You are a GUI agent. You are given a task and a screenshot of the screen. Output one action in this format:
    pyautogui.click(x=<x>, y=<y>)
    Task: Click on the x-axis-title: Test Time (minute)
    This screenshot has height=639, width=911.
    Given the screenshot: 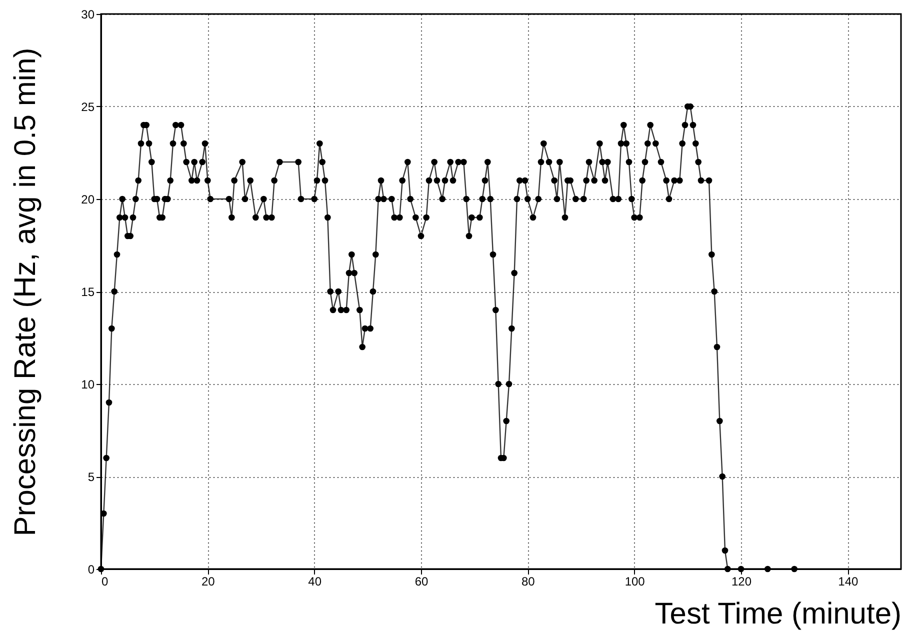 What is the action you would take?
    pyautogui.click(x=778, y=614)
    